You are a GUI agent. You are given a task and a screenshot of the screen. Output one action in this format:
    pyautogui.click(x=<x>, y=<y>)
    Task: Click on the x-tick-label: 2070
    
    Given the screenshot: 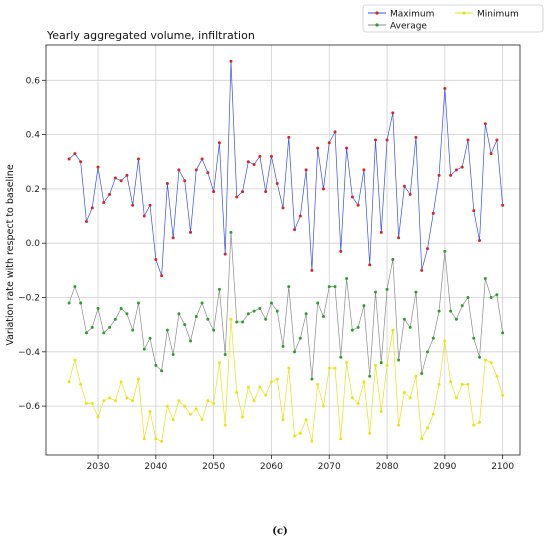 What is the action you would take?
    pyautogui.click(x=329, y=467)
    